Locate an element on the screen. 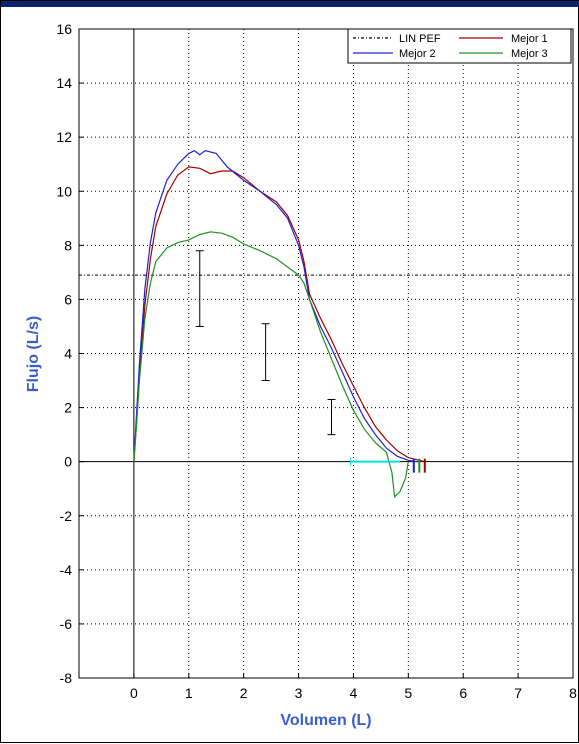 The image size is (579, 744). x-tick-label: 1 is located at coordinates (189, 693).